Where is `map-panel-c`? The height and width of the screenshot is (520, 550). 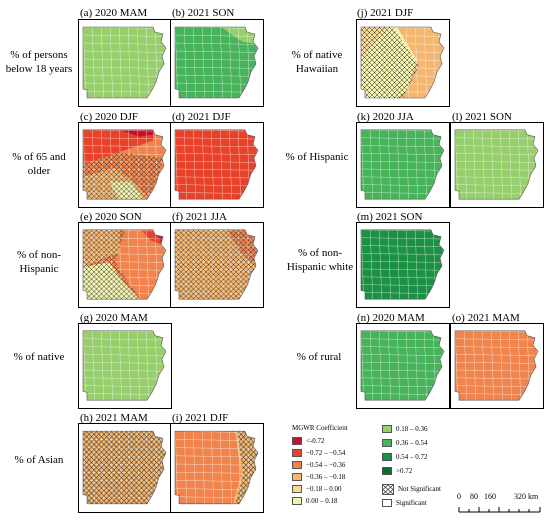 map-panel-c is located at coordinates (125, 165).